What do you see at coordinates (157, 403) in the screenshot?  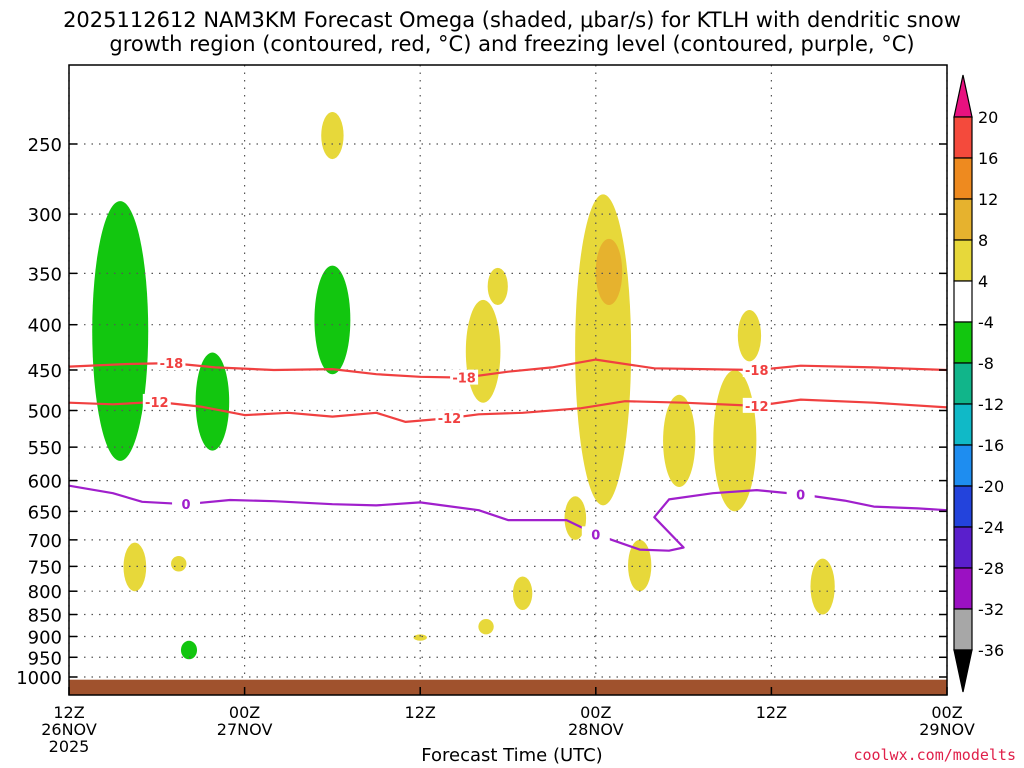 I see `contour-label-dgz_minus12-0: -12` at bounding box center [157, 403].